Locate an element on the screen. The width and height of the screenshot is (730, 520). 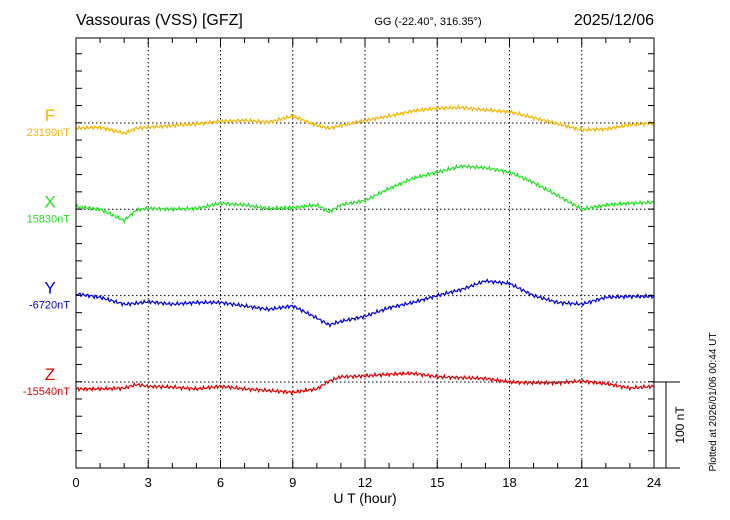
scale-bar: 100 nT is located at coordinates (670, 425).